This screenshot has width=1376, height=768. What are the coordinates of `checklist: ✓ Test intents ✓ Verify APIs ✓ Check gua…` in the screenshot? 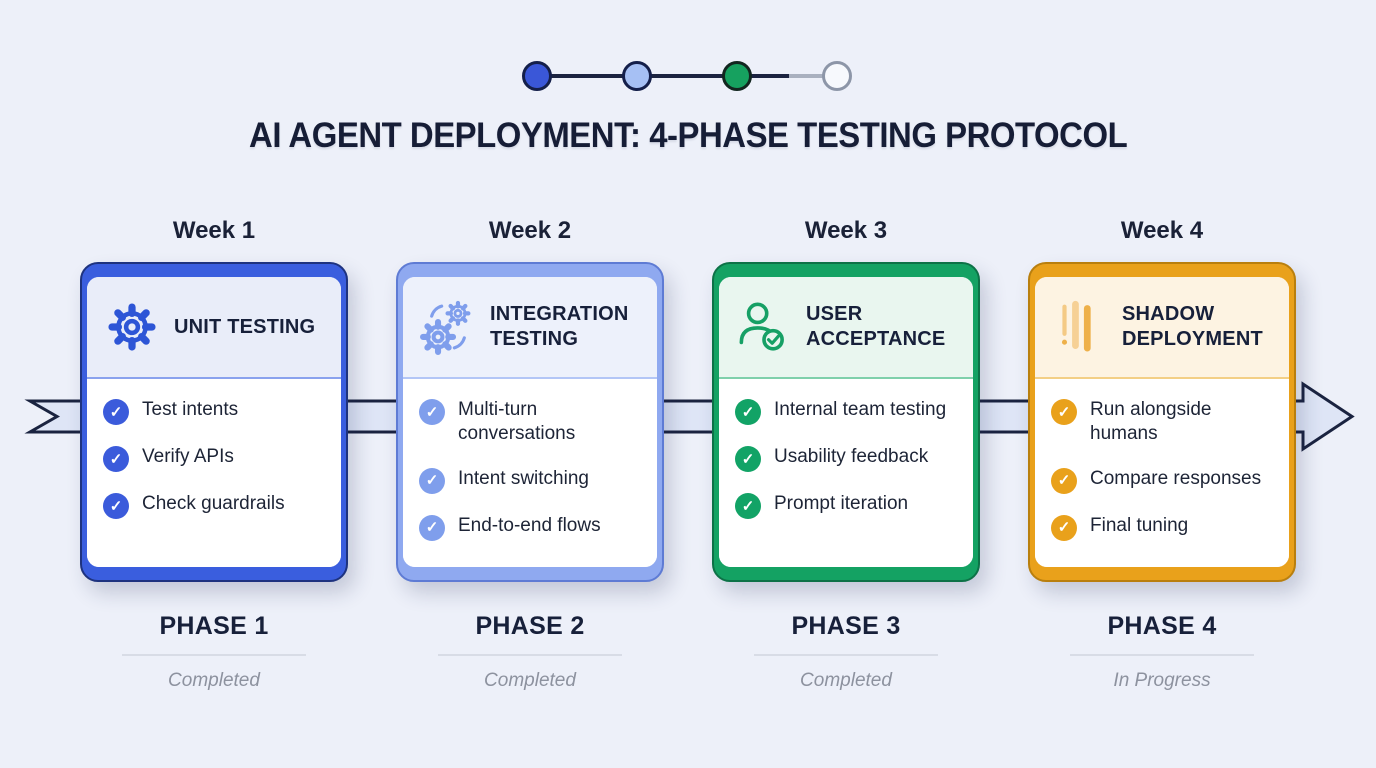 It's located at (214, 473).